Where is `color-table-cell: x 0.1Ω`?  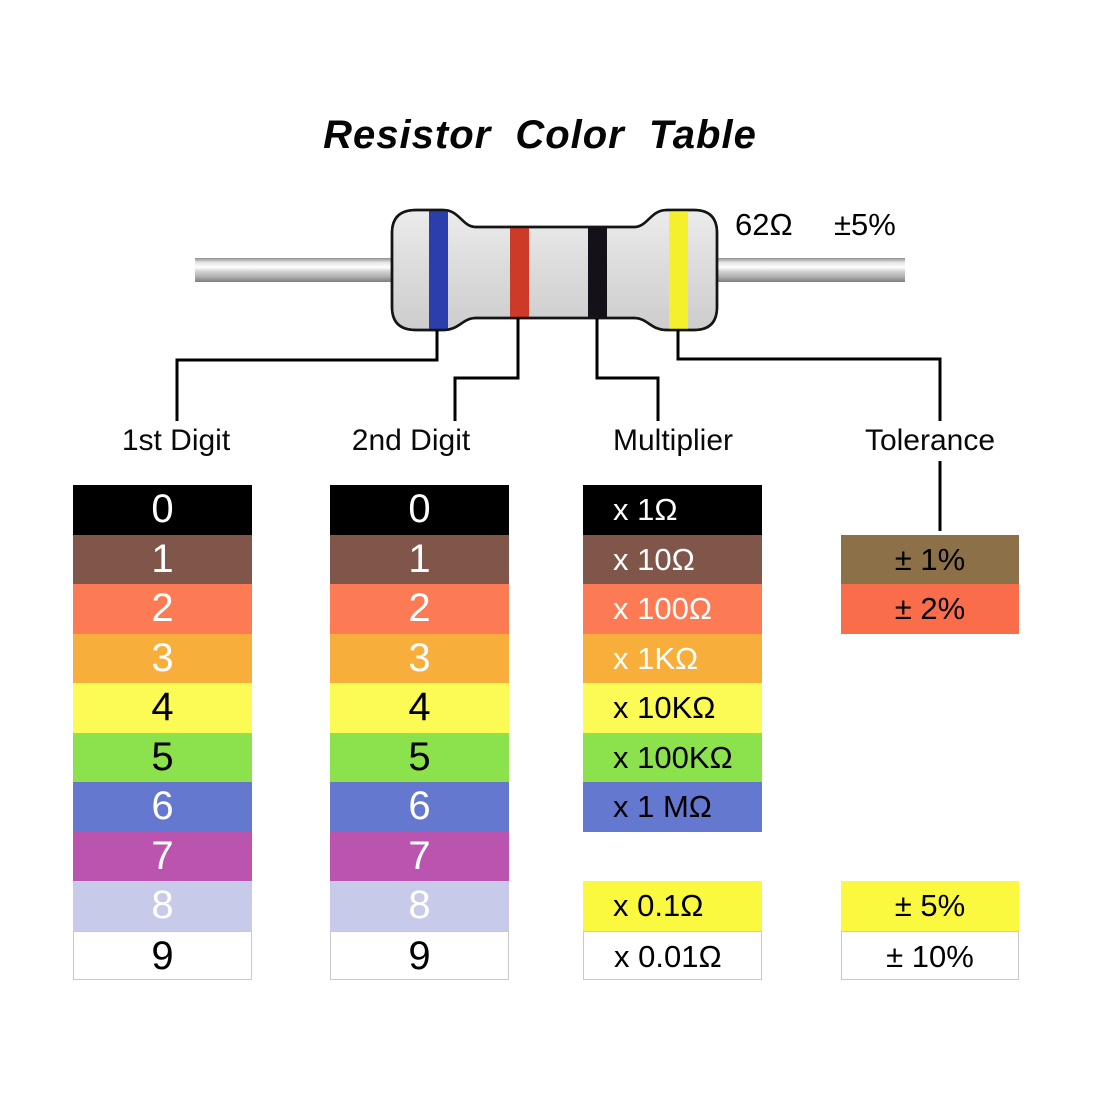
color-table-cell: x 0.1Ω is located at coordinates (672, 906).